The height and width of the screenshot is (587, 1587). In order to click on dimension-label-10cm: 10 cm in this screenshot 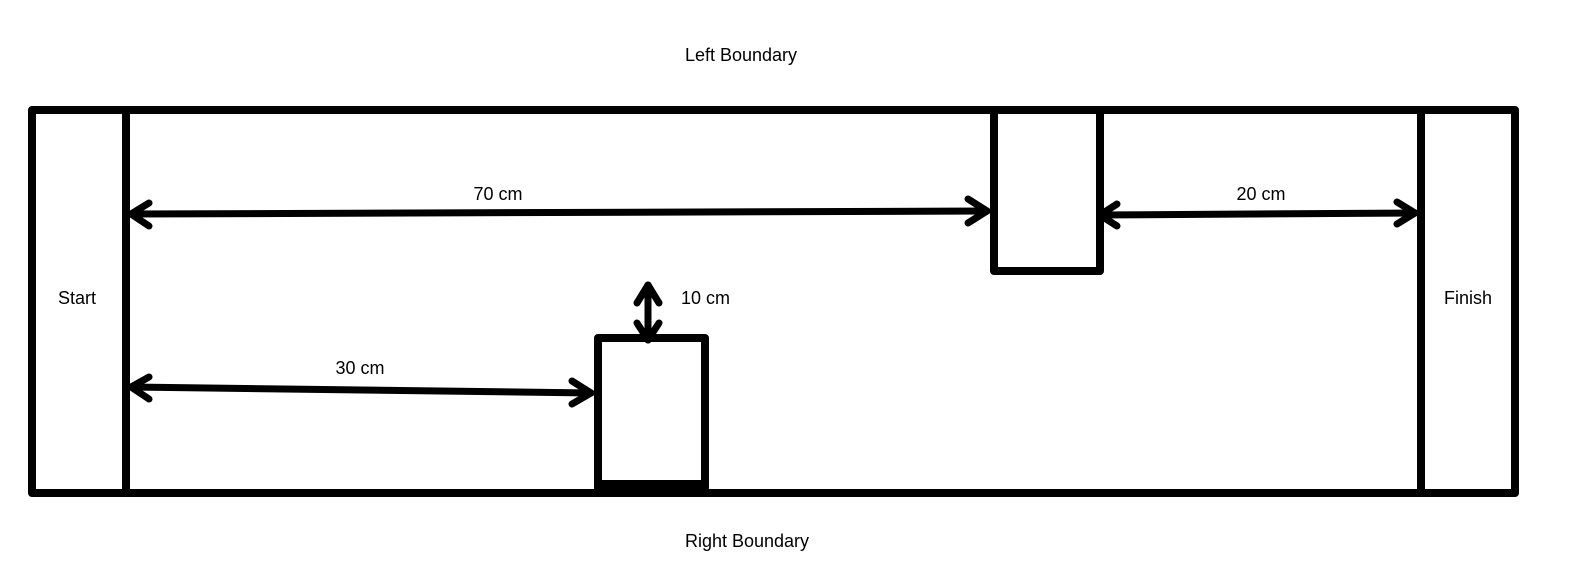, I will do `click(705, 298)`.